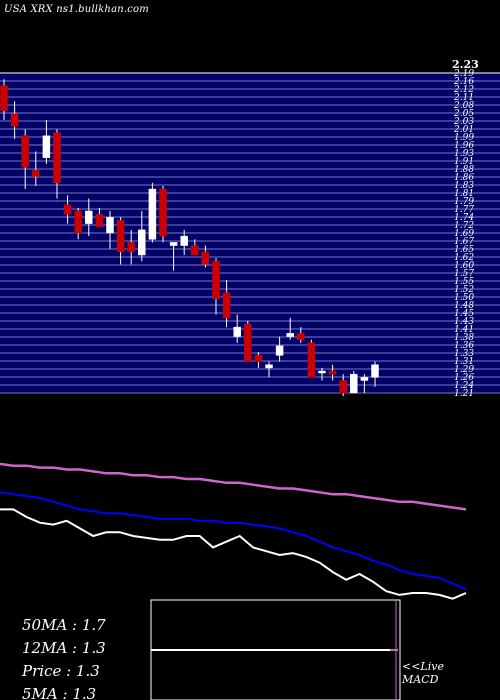 This screenshot has height=700, width=500. Describe the element at coordinates (423, 666) in the screenshot. I see `live-text: <<Live` at that location.